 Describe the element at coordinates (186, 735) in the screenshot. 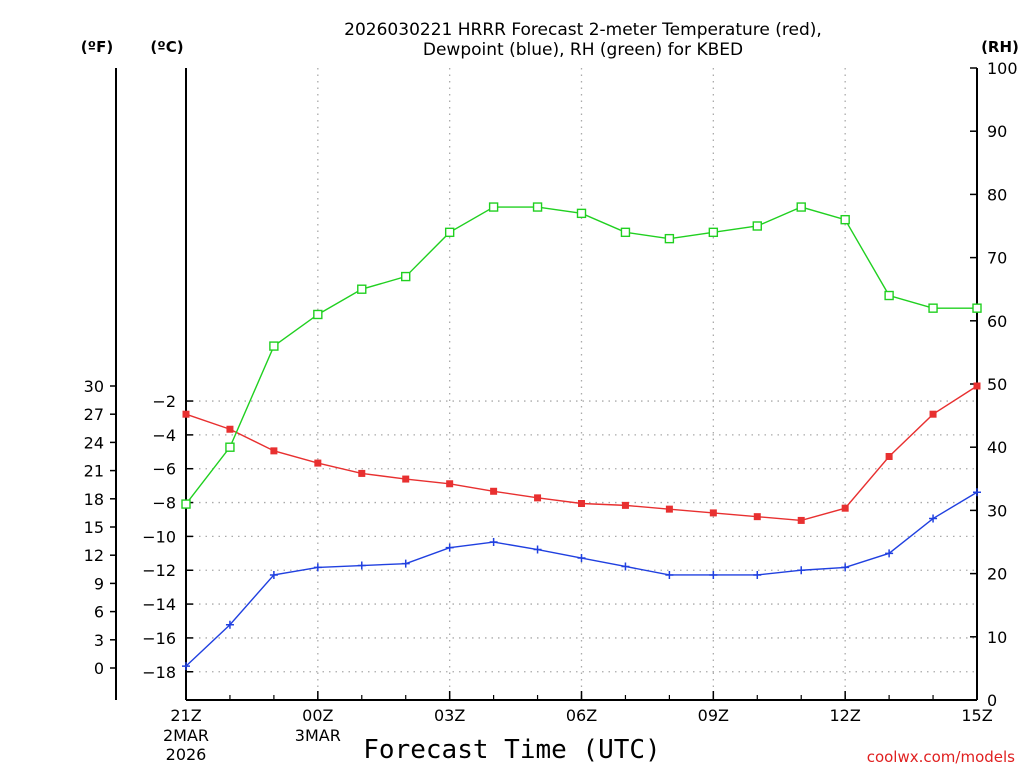

I see `x-date-label: 2MAR` at that location.